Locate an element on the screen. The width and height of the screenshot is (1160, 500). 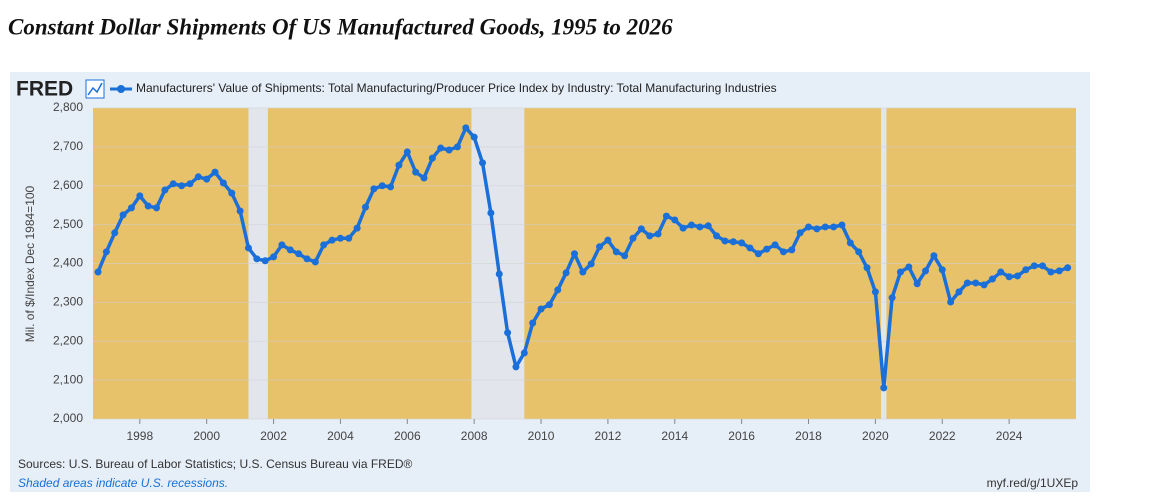
y-tick-label: 2,800 is located at coordinates (68, 107).